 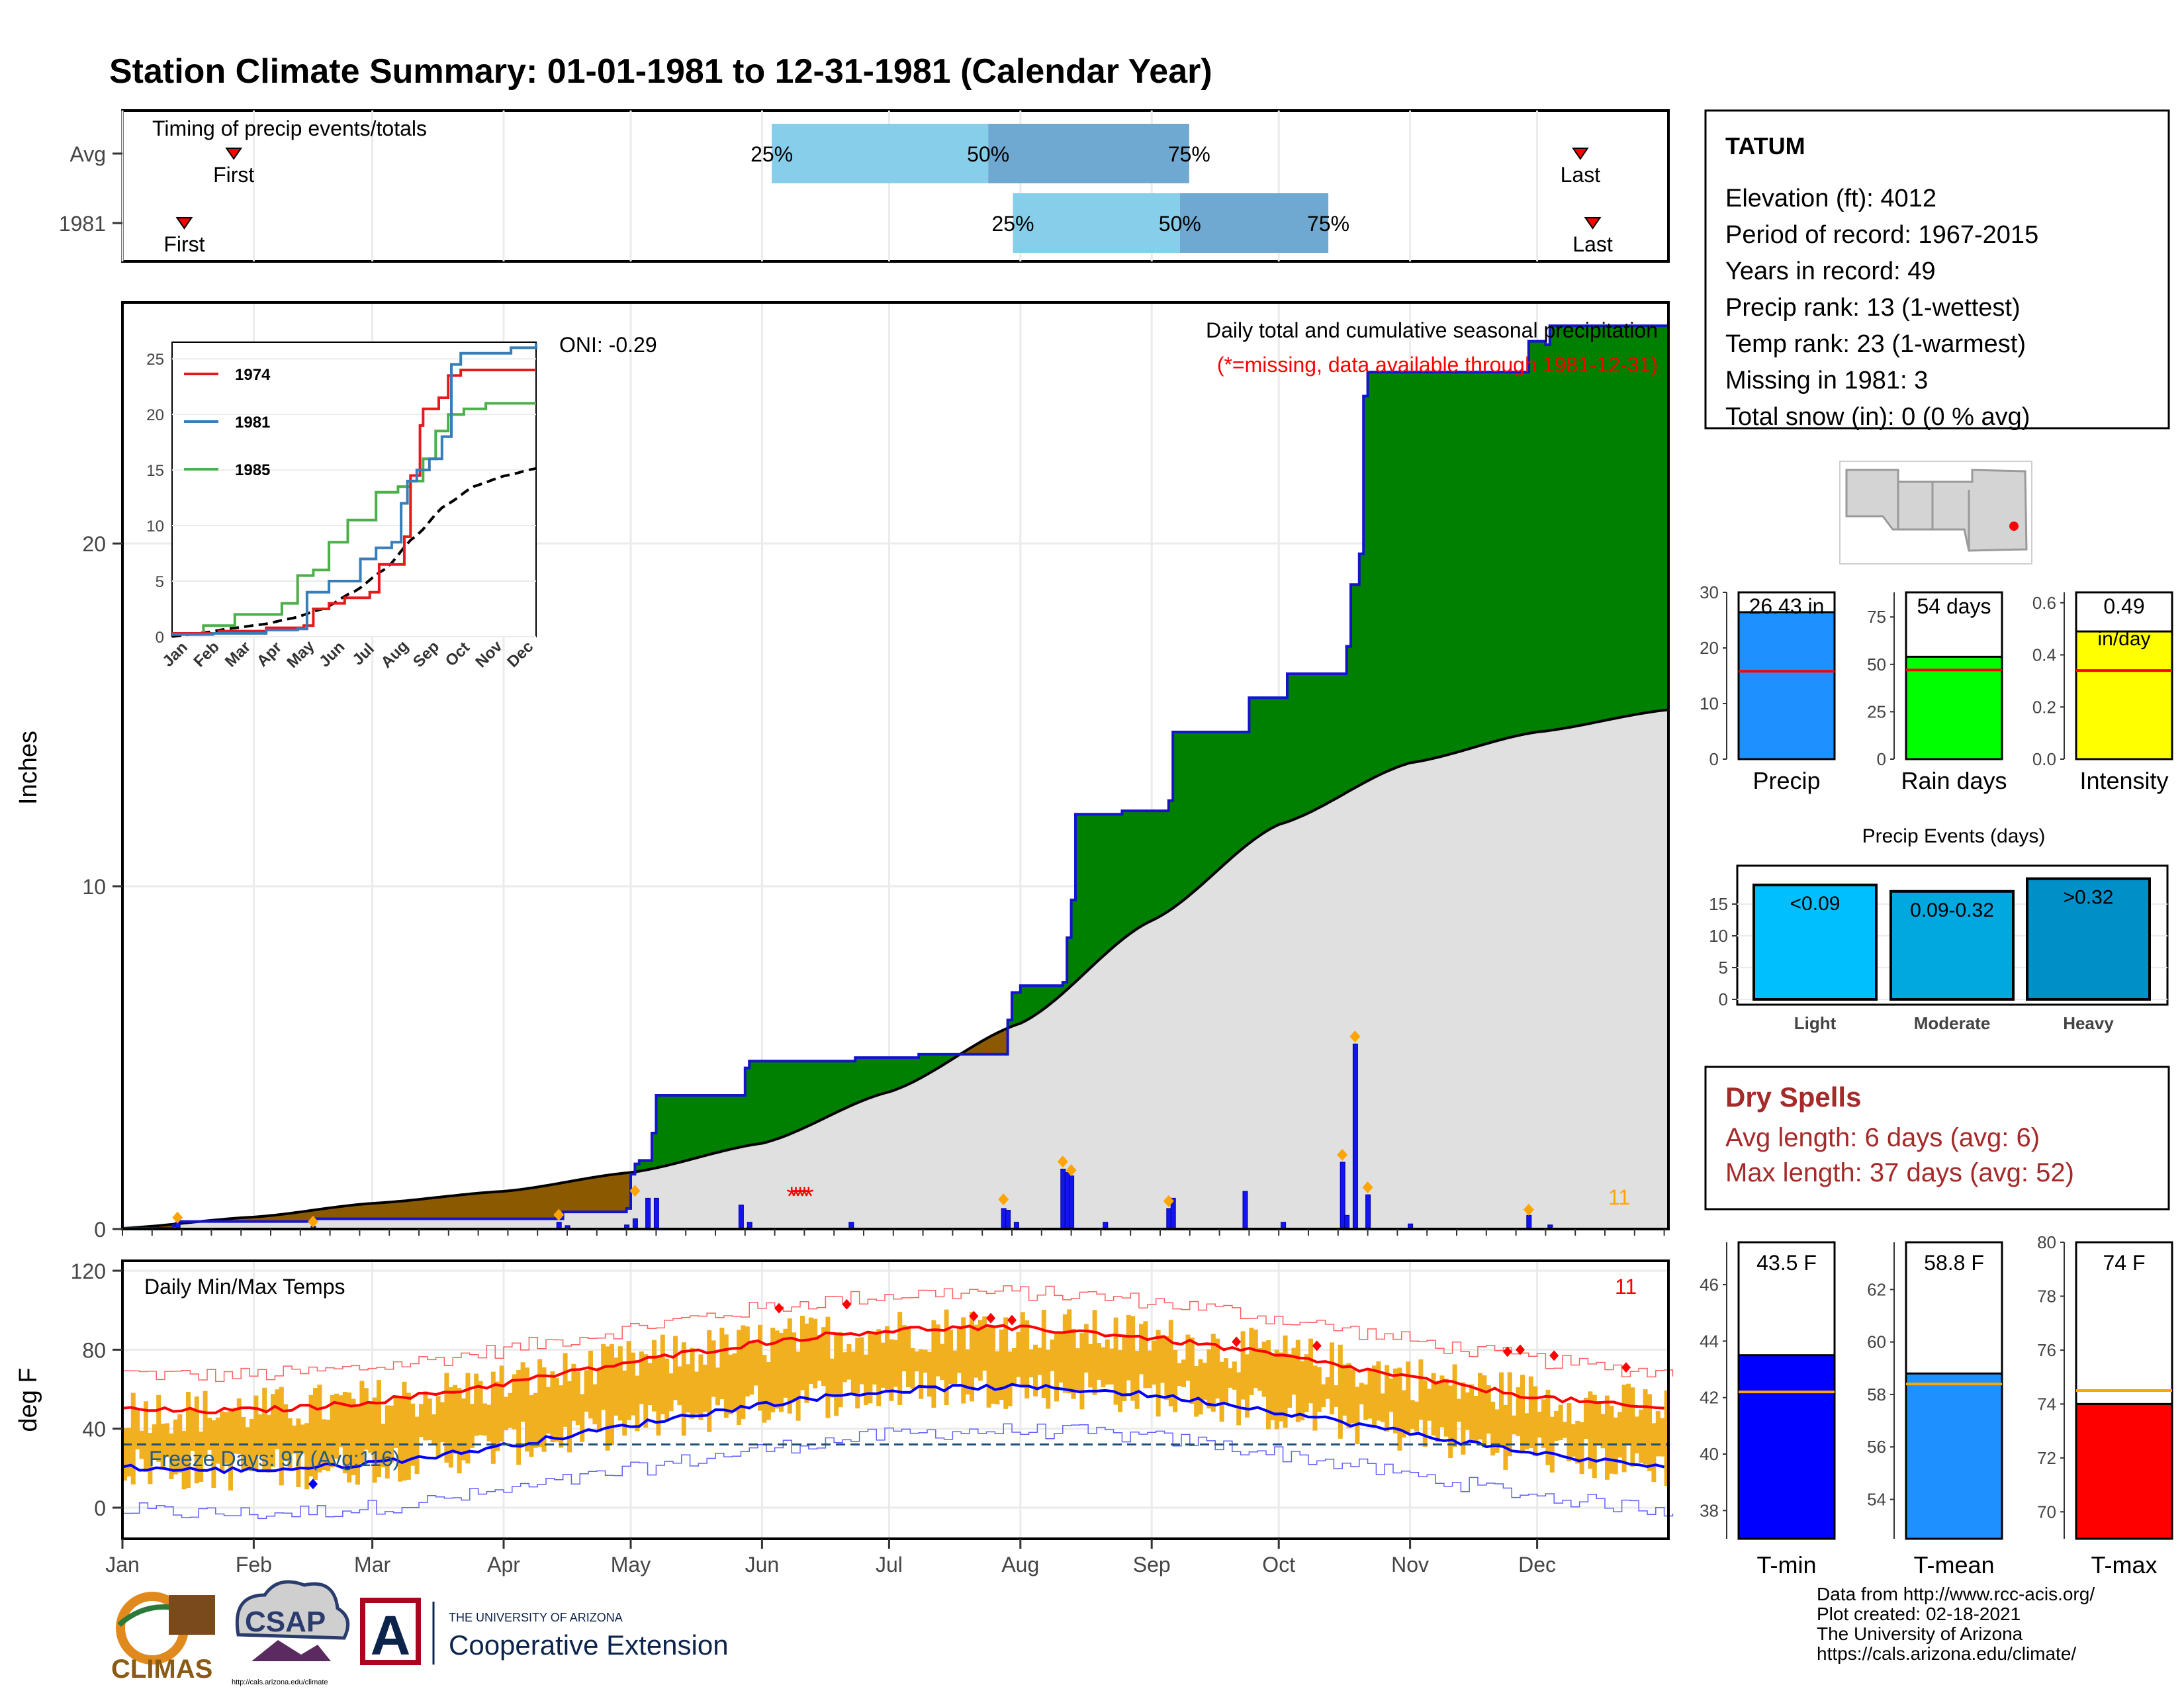 I want to click on event-bar, so click(x=1952, y=946).